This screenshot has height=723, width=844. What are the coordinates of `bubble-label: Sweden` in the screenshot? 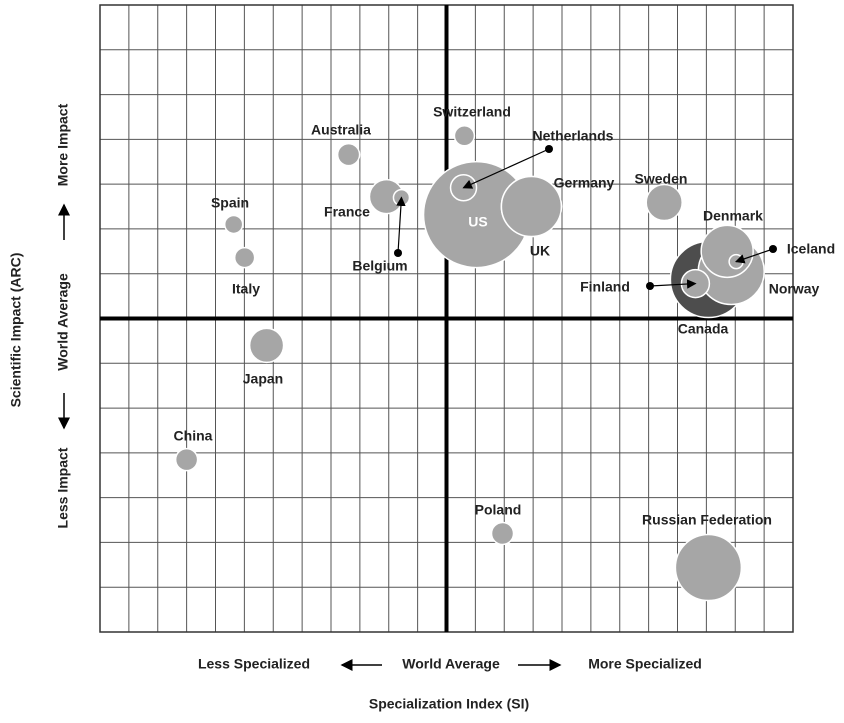 It's located at (661, 179).